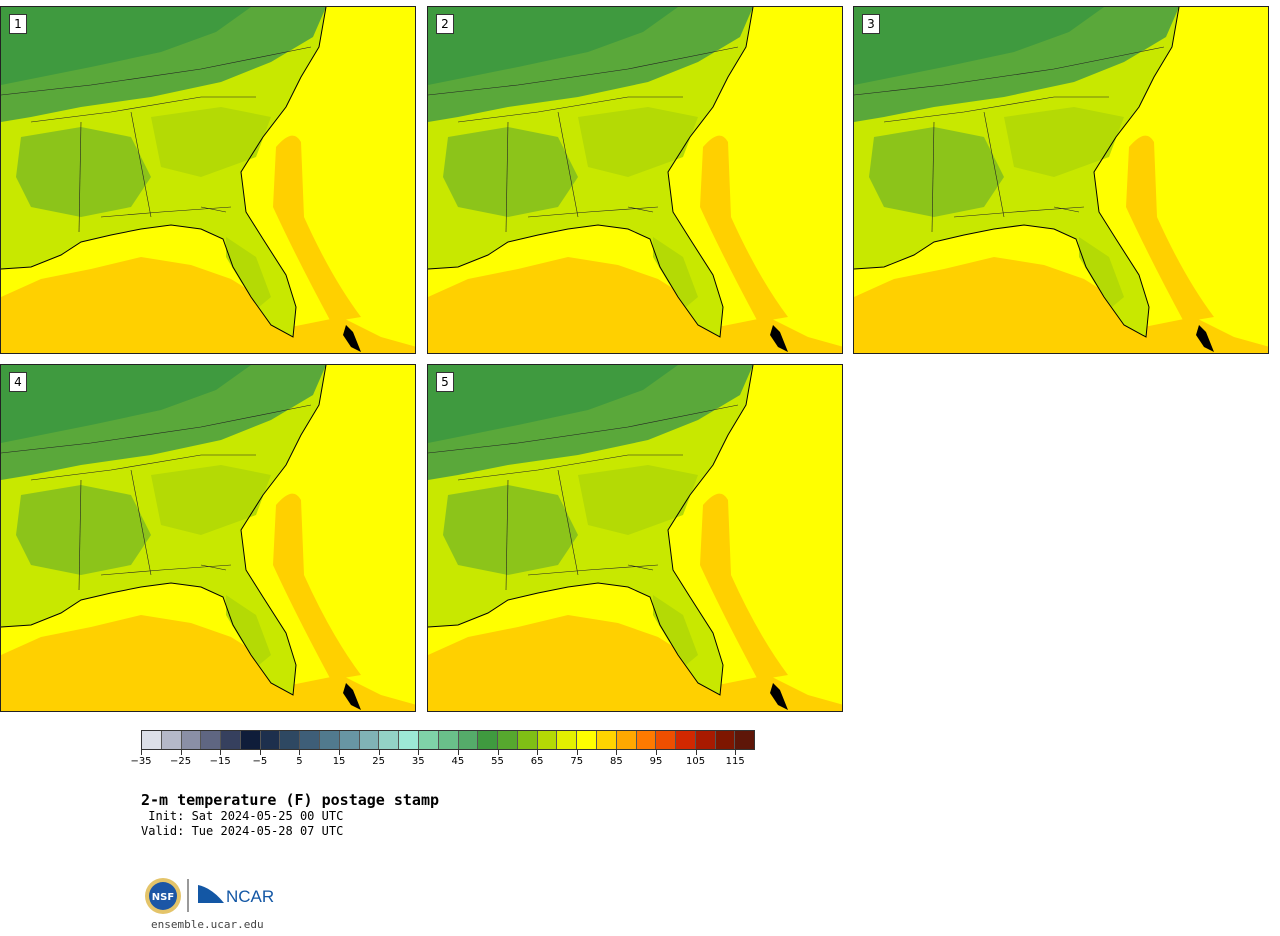 Image resolution: width=1280 pixels, height=936 pixels. What do you see at coordinates (458, 761) in the screenshot?
I see `colorbar-tick-label: 45` at bounding box center [458, 761].